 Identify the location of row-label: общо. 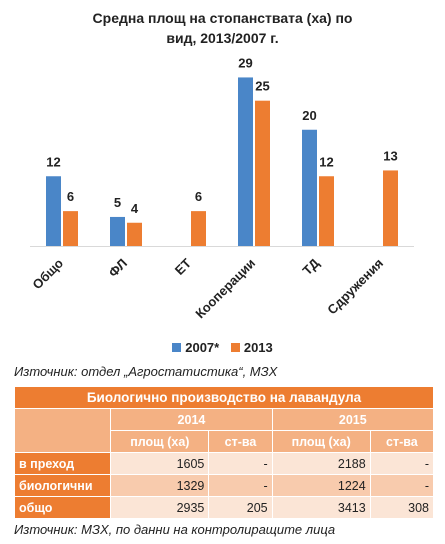
(62, 507).